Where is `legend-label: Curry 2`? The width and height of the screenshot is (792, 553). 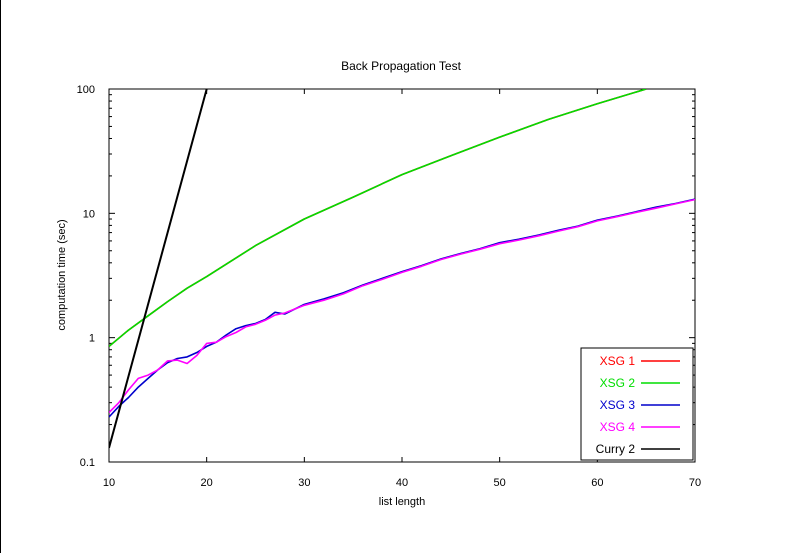
legend-label: Curry 2 is located at coordinates (616, 449).